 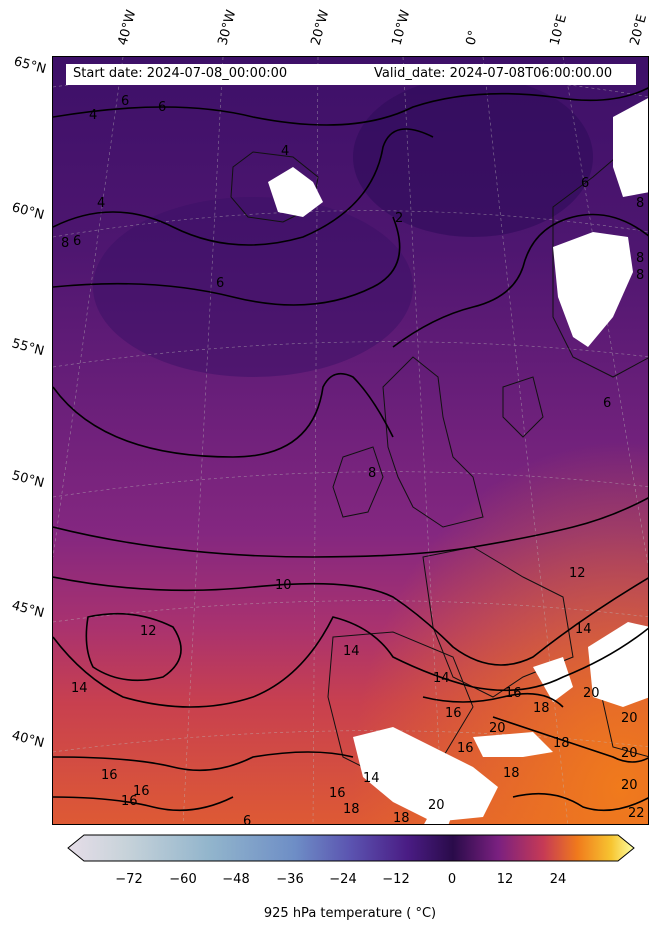 What do you see at coordinates (493, 73) in the screenshot?
I see `valid-date: Valid_date: 2024-07-08T06:00:00.00` at bounding box center [493, 73].